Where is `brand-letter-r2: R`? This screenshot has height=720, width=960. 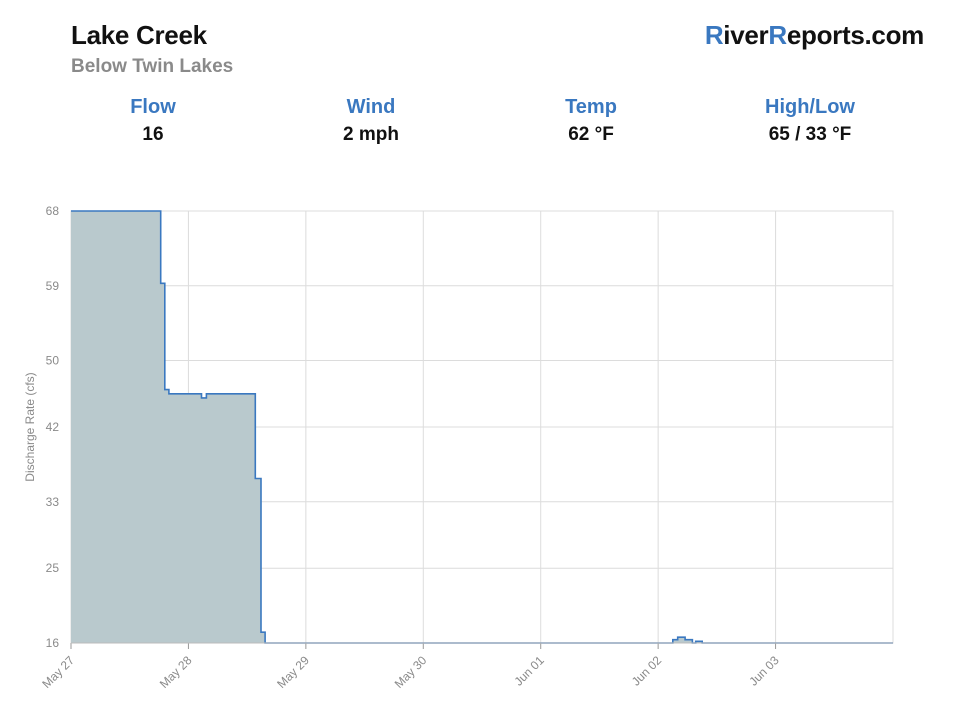
brand-letter-r2: R is located at coordinates (777, 35).